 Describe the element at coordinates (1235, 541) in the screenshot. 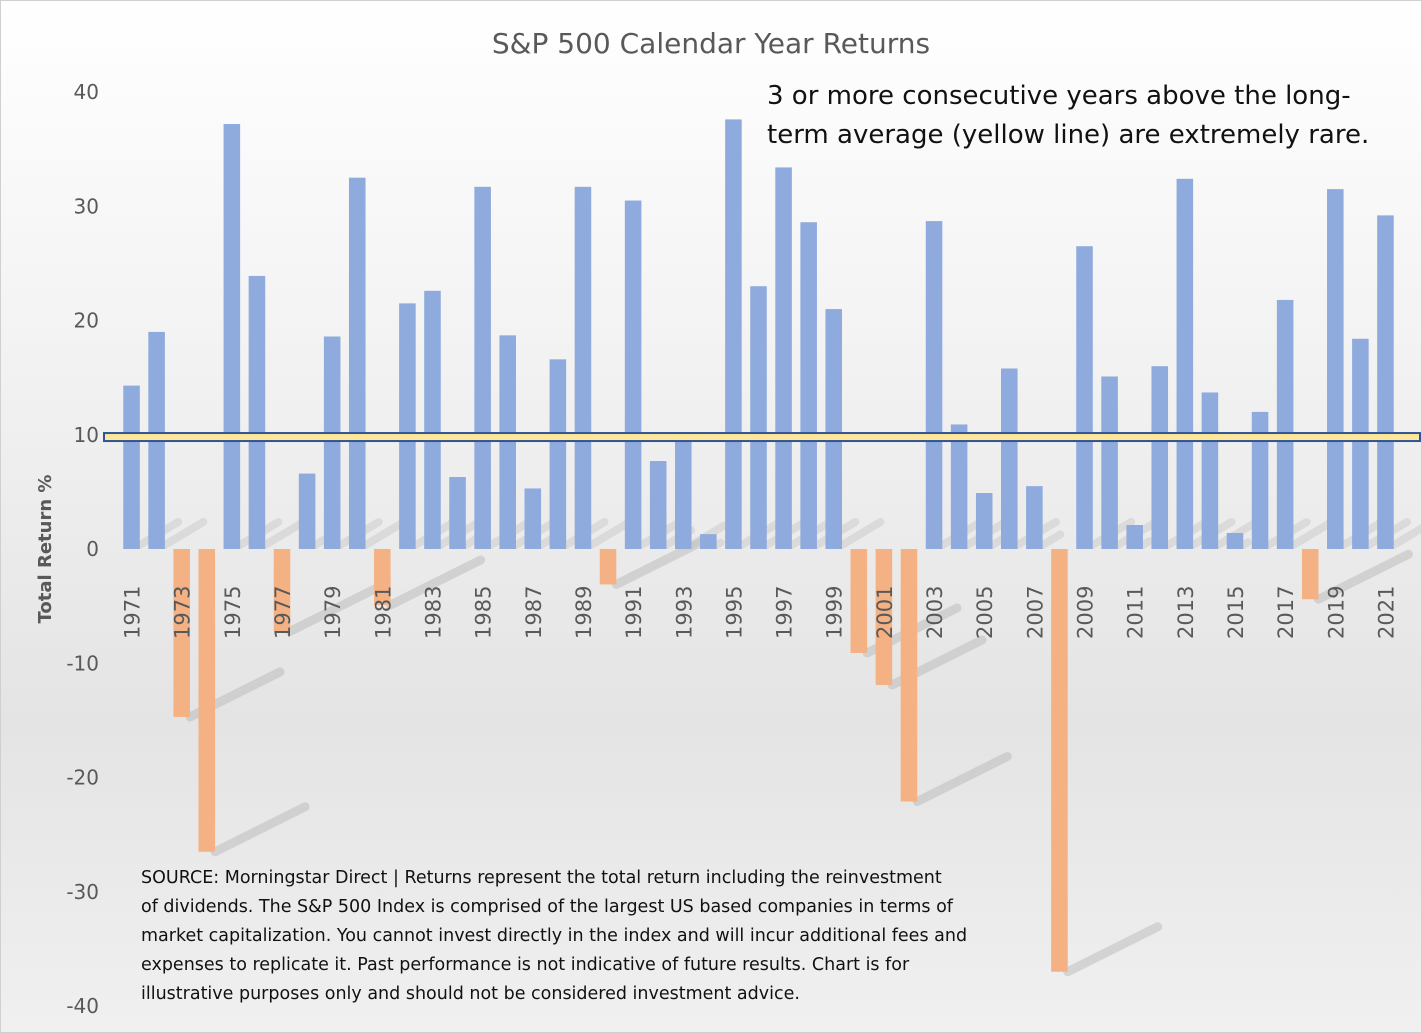

I see `bar-2015` at that location.